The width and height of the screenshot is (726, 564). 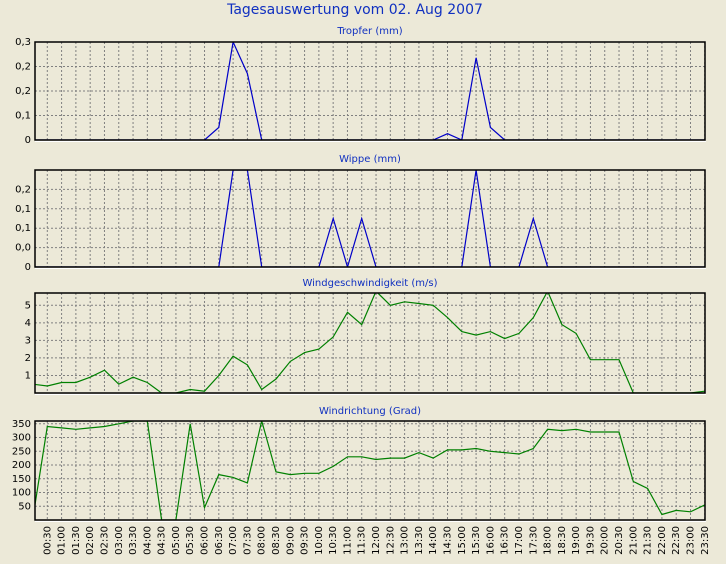 What do you see at coordinates (369, 31) in the screenshot?
I see `panel-title: Tropfer (mm)` at bounding box center [369, 31].